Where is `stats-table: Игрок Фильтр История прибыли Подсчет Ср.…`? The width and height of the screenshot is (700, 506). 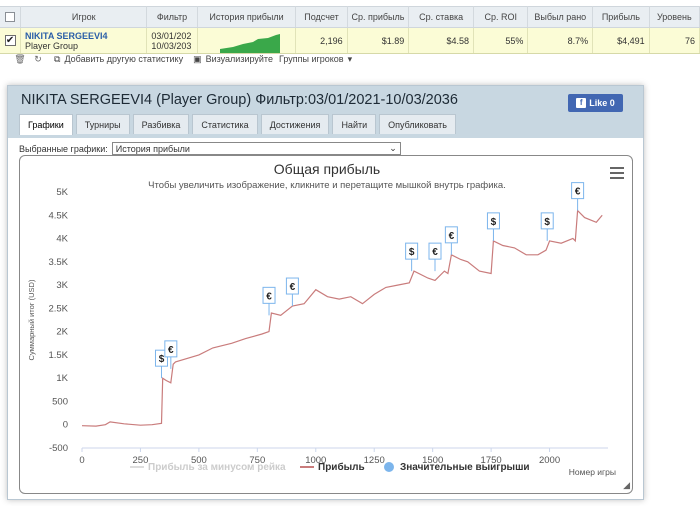
stats-table: Игрок Фильтр История прибыли Подсчет Ср.… is located at coordinates (350, 30).